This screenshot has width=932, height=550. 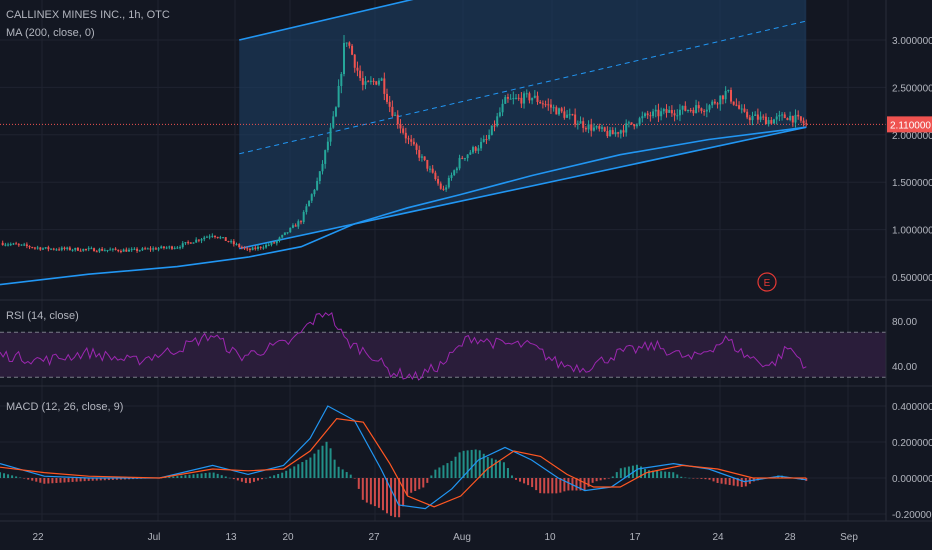 What do you see at coordinates (912, 183) in the screenshot?
I see `price-tick-label: 1.500000` at bounding box center [912, 183].